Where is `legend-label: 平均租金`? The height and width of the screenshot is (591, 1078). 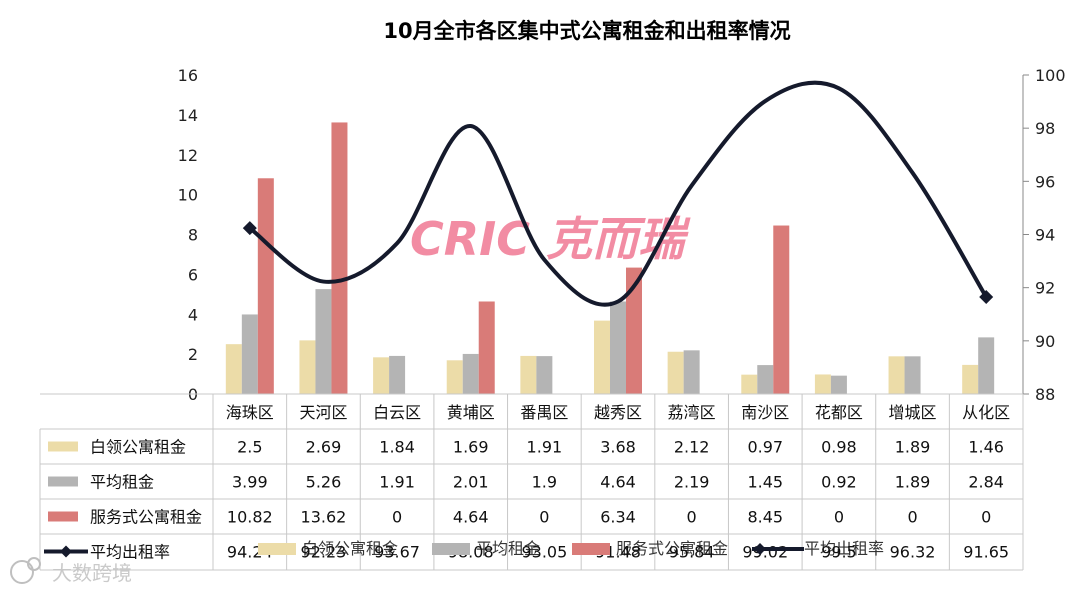 legend-label: 平均租金 is located at coordinates (508, 548).